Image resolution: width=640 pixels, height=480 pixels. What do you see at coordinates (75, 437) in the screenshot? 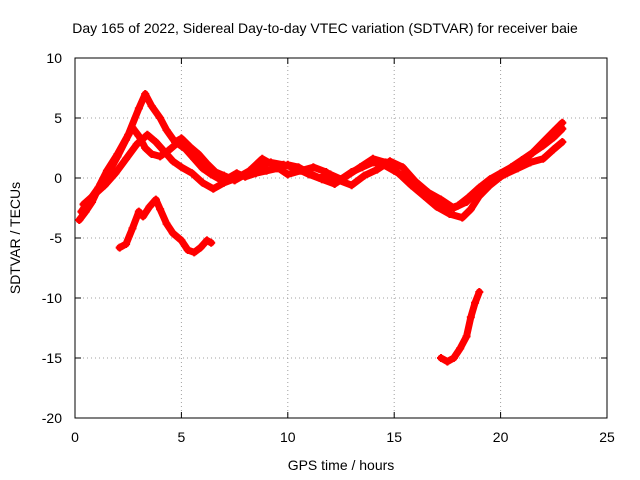
I see `x-tick-label: 0` at bounding box center [75, 437].